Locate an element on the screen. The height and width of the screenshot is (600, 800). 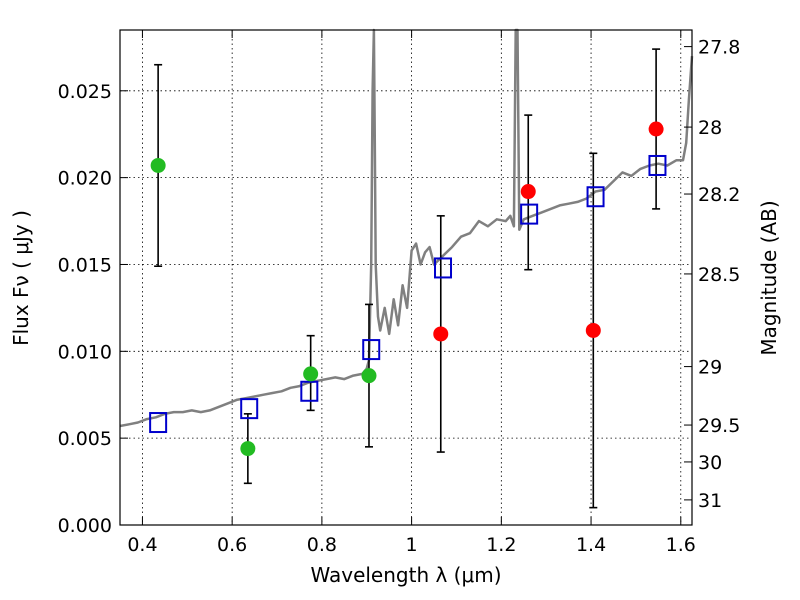
mag-tick-label: 28.5 is located at coordinates (719, 275).